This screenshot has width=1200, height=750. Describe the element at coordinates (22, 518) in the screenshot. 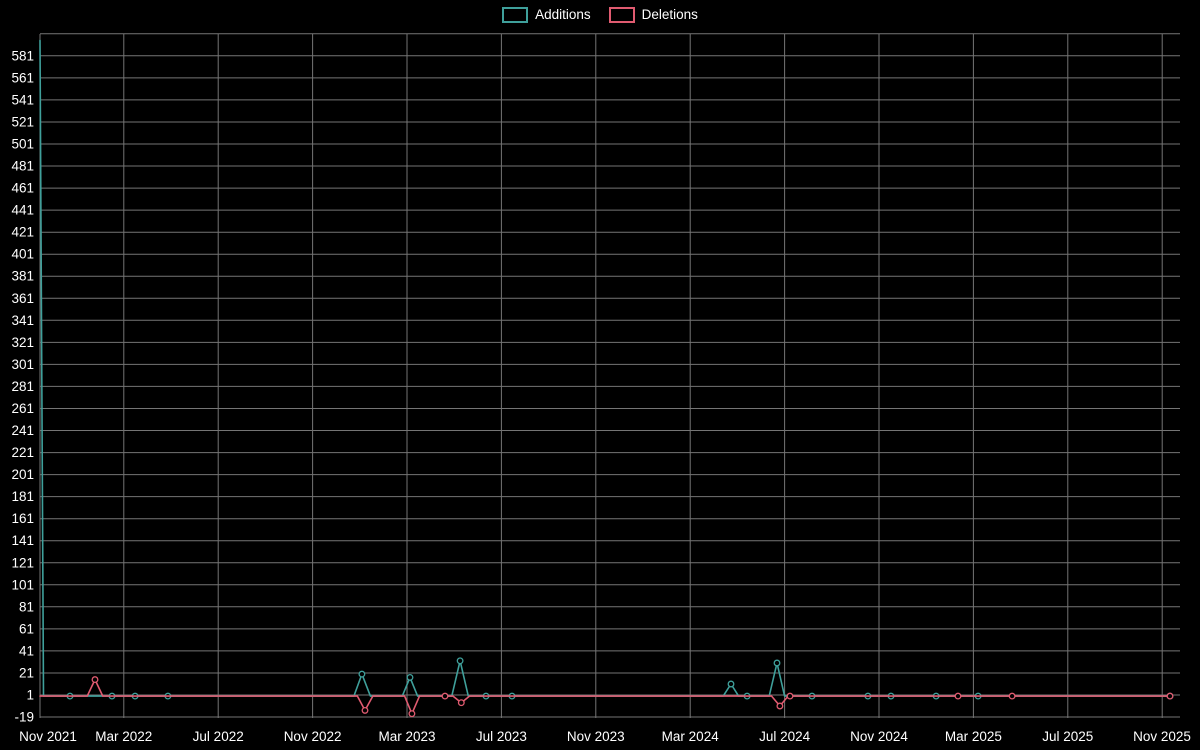

I see `y-axis-label: 161` at that location.